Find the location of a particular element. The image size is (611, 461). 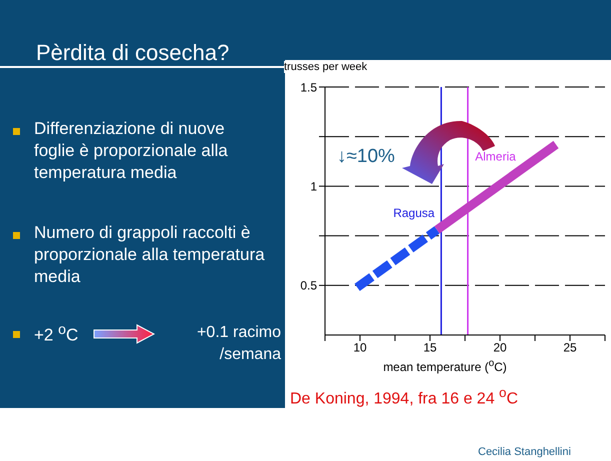

y-axis-title: trusses per week is located at coordinates (326, 67).